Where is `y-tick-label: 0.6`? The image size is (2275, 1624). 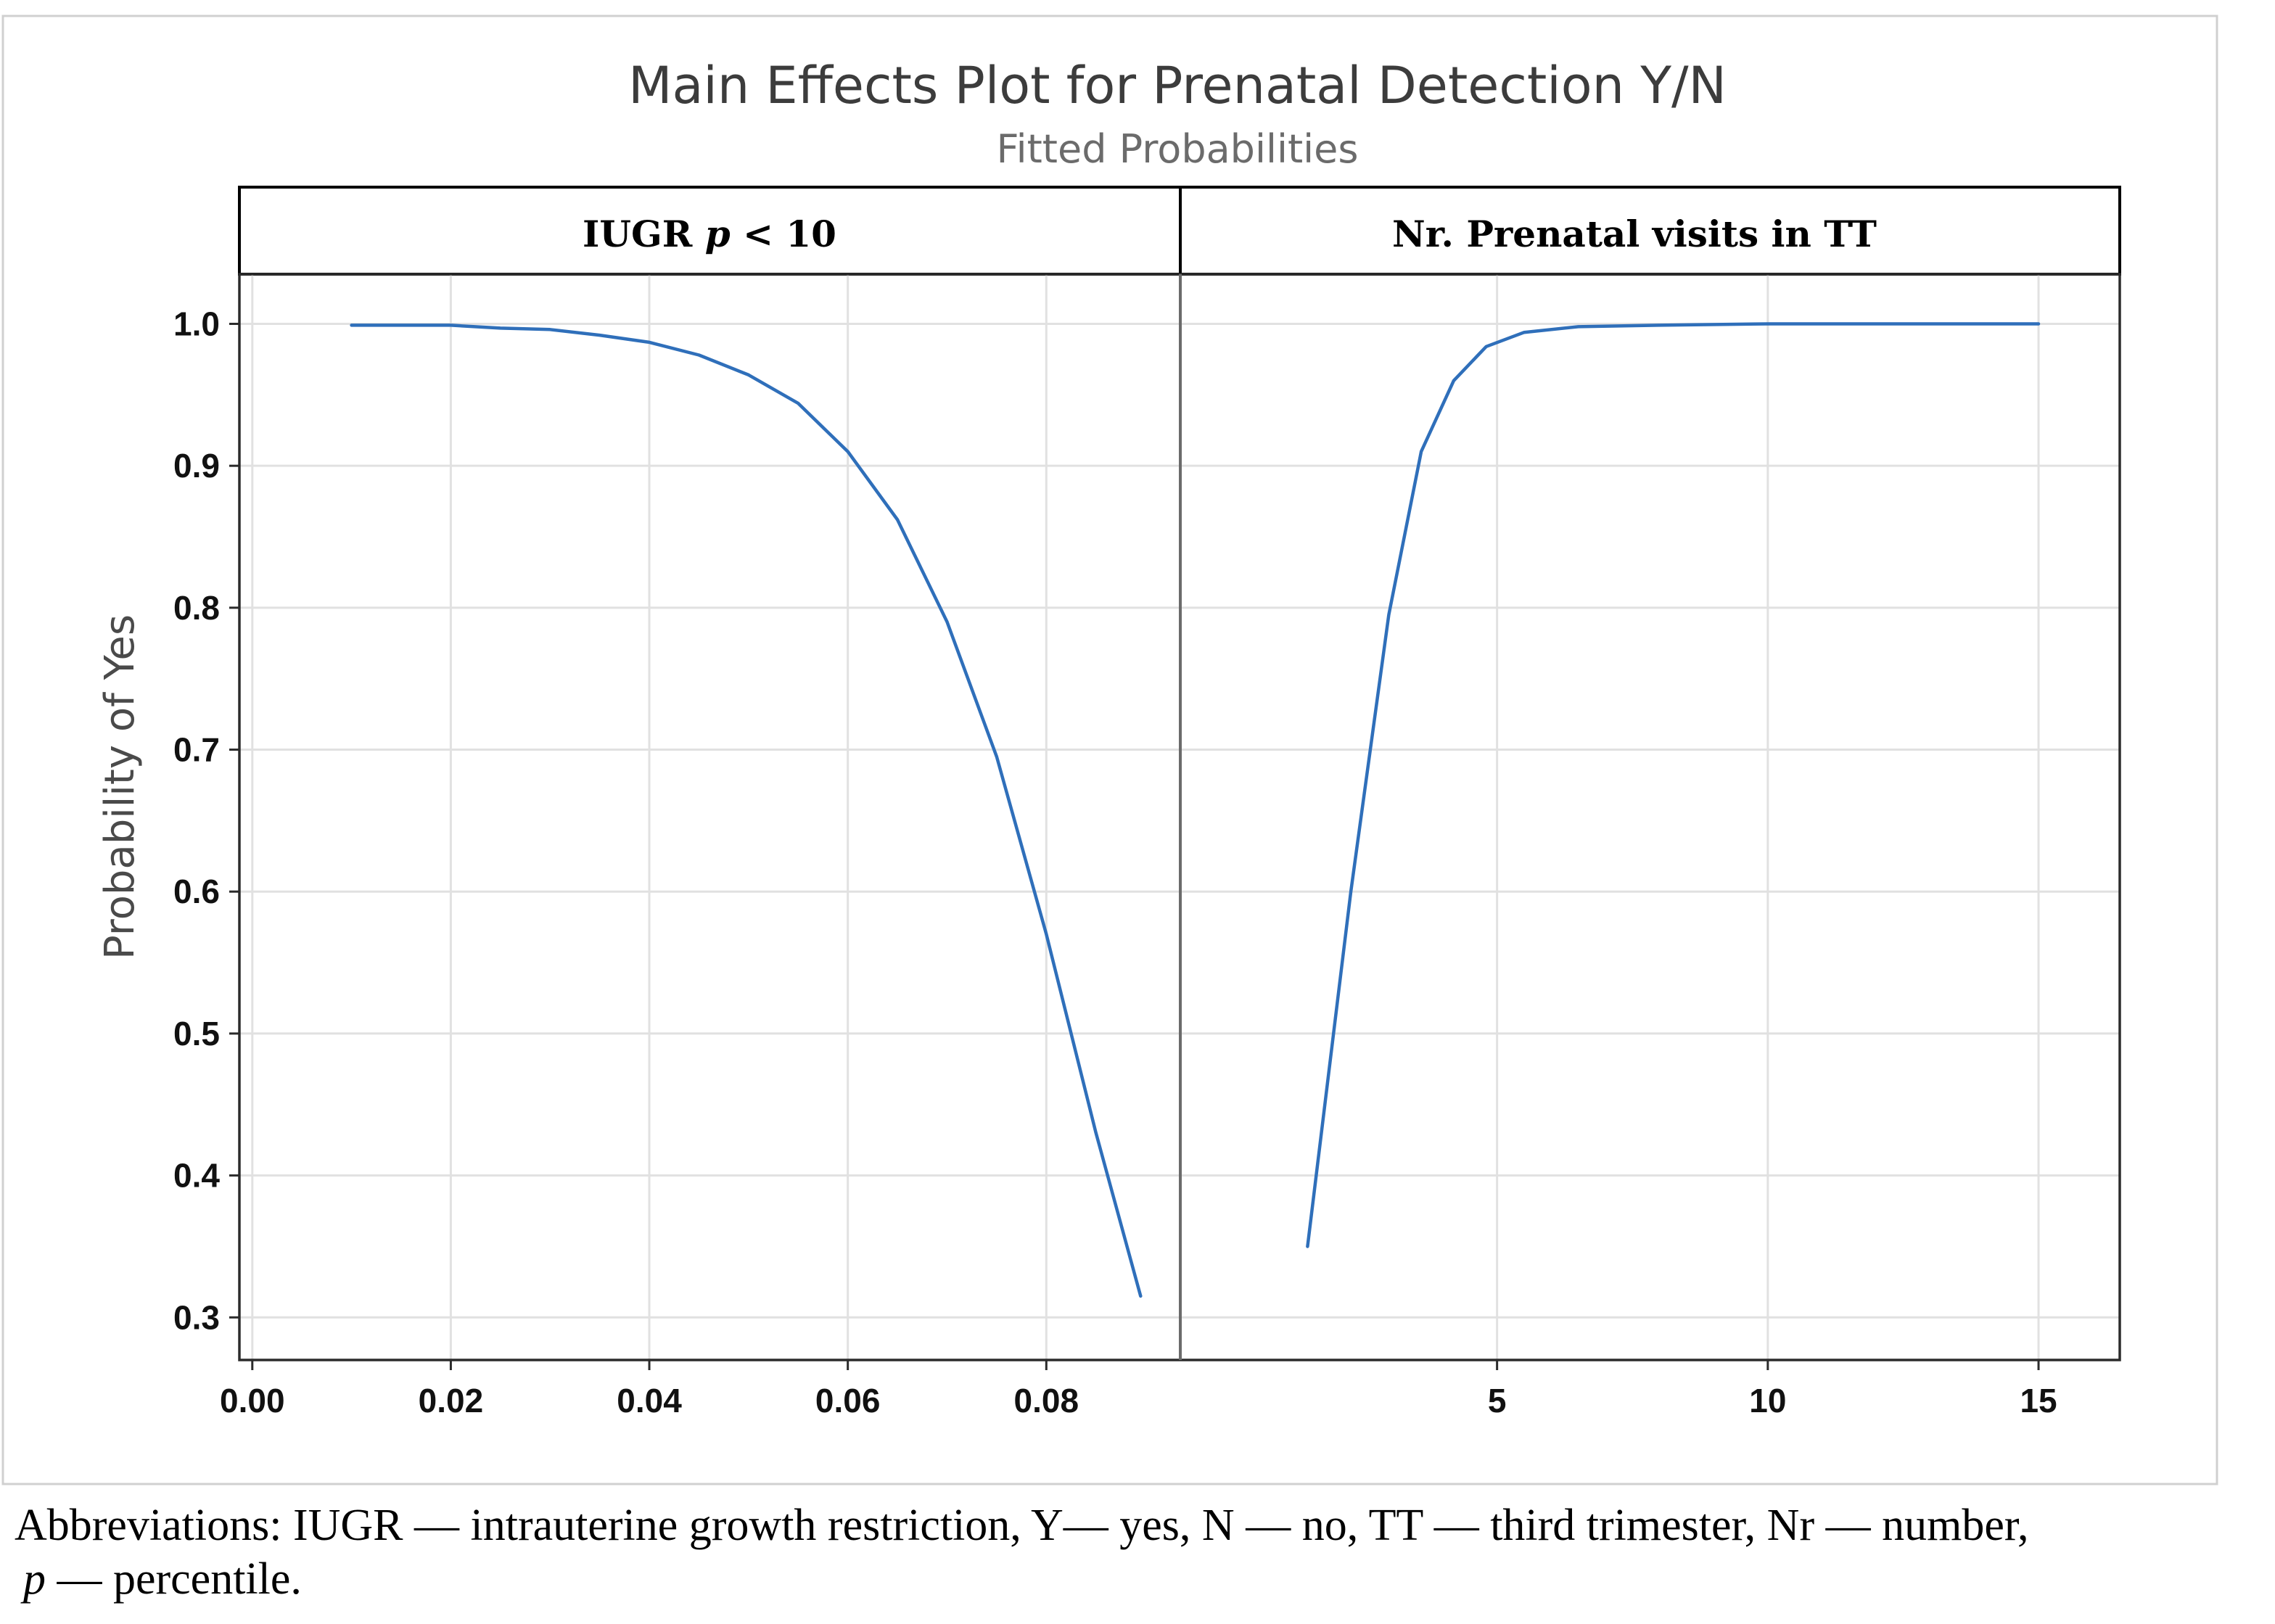 y-tick-label: 0.6 is located at coordinates (197, 891).